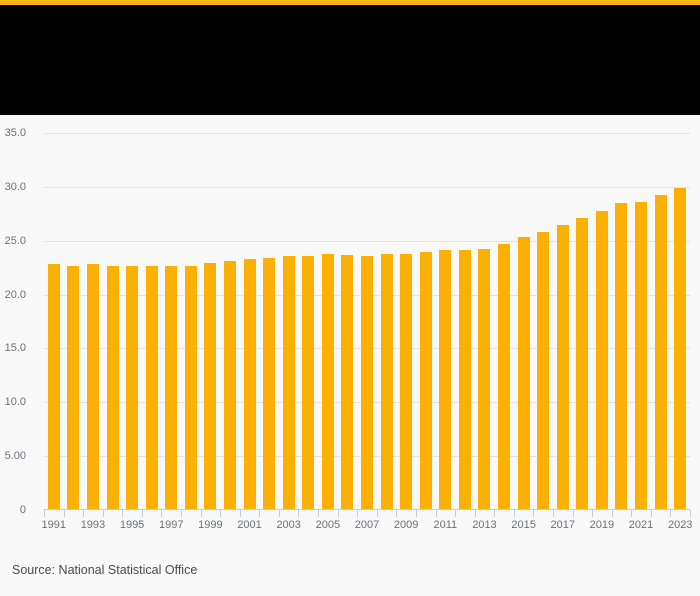  Describe the element at coordinates (15, 294) in the screenshot. I see `y-axis-tick-label: 20.0` at that location.